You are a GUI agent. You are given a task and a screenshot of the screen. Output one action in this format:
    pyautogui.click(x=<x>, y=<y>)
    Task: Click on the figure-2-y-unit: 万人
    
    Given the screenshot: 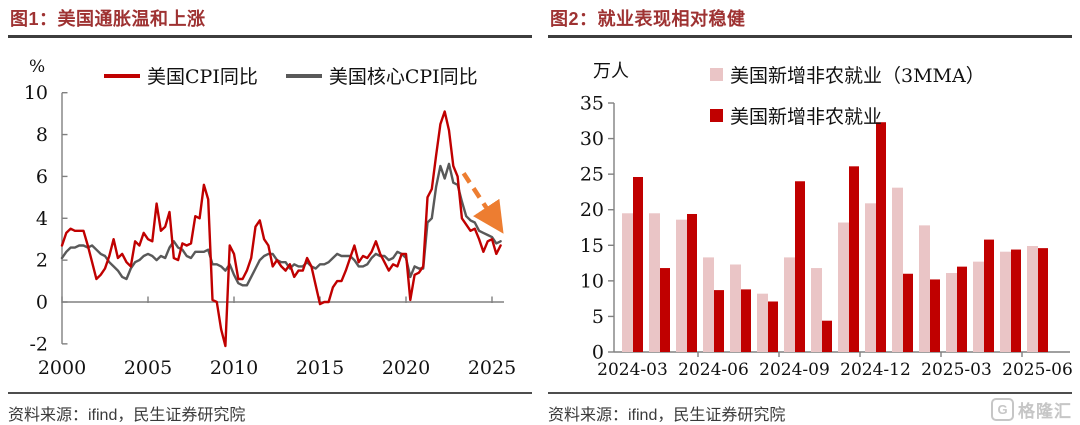 What is the action you would take?
    pyautogui.click(x=611, y=71)
    